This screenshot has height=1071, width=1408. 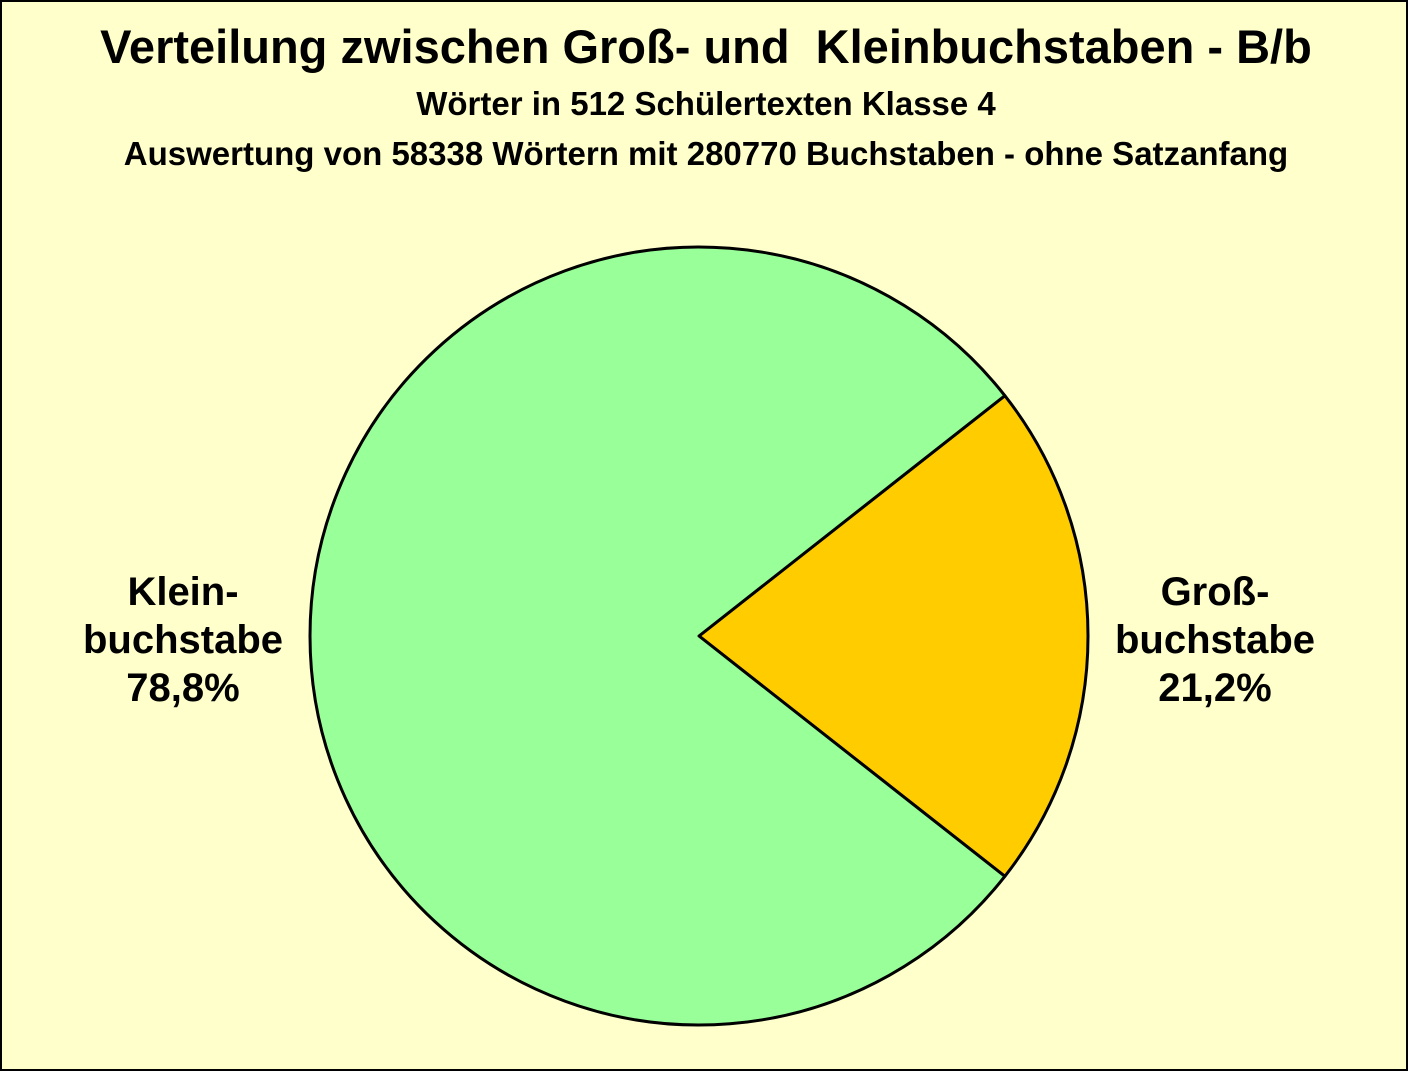 I want to click on label-kleinbuchstabe: Klein- buchstabe 78,8%, so click(x=183, y=640).